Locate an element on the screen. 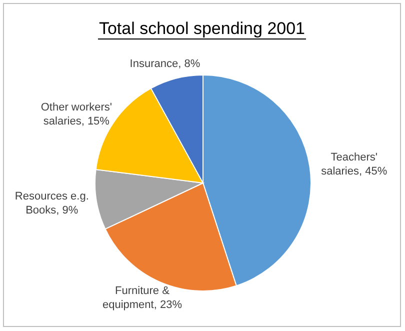  slice-label: Furniture & equipment, 23% is located at coordinates (142, 297).